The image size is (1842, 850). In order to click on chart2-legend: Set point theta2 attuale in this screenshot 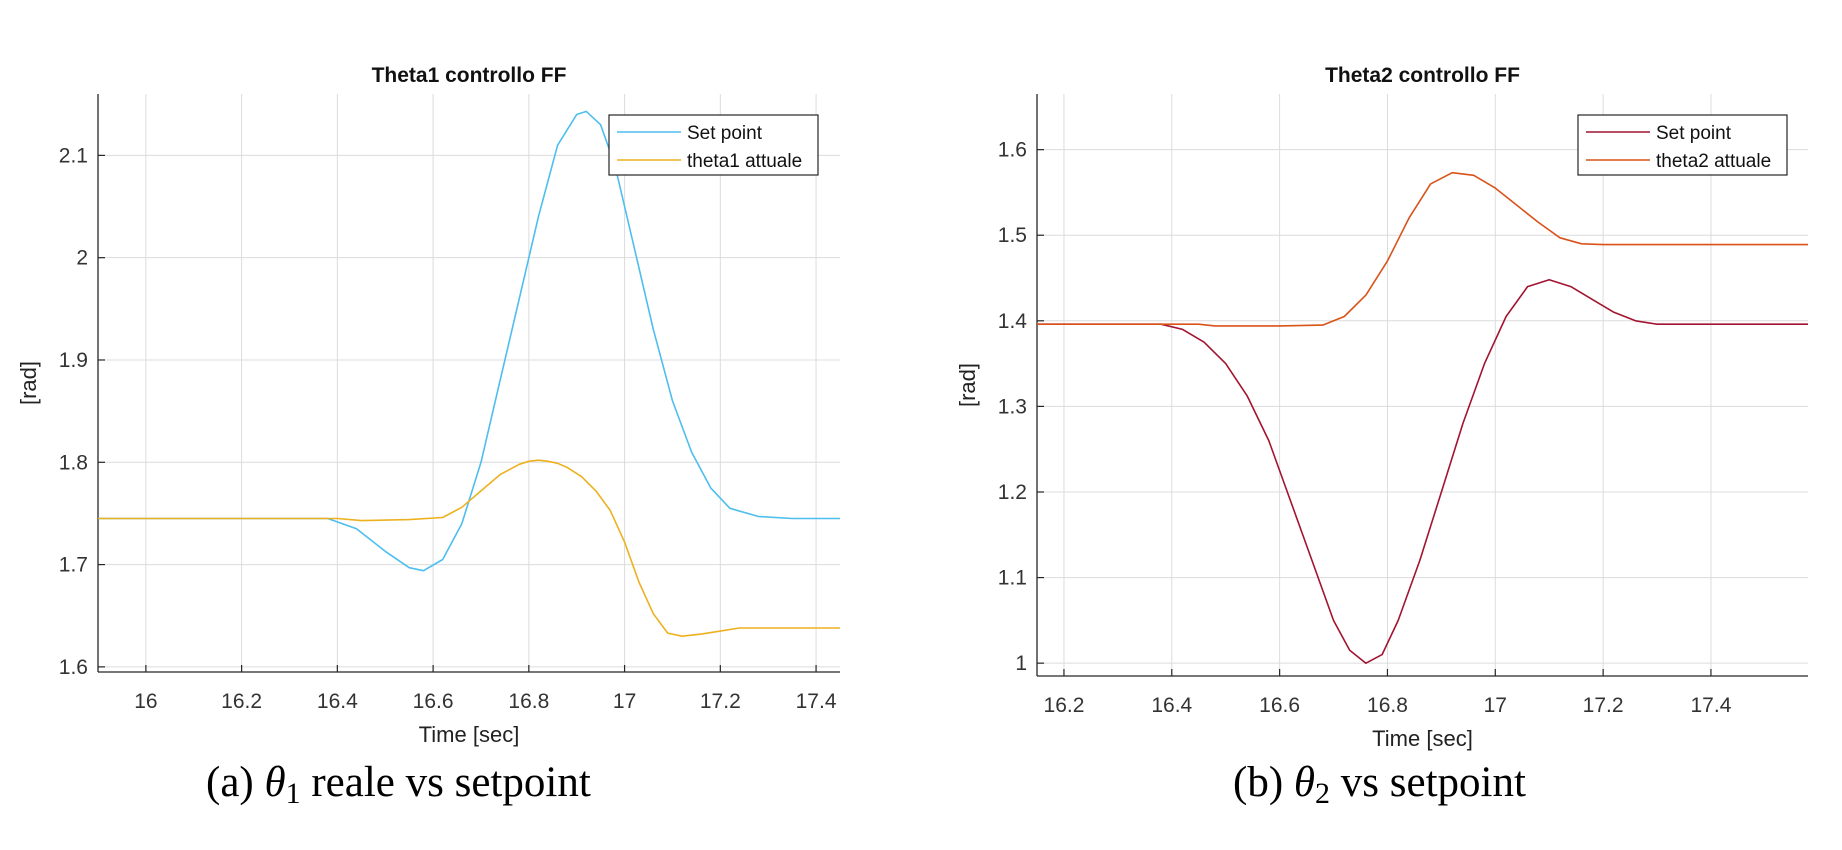, I will do `click(1682, 145)`.